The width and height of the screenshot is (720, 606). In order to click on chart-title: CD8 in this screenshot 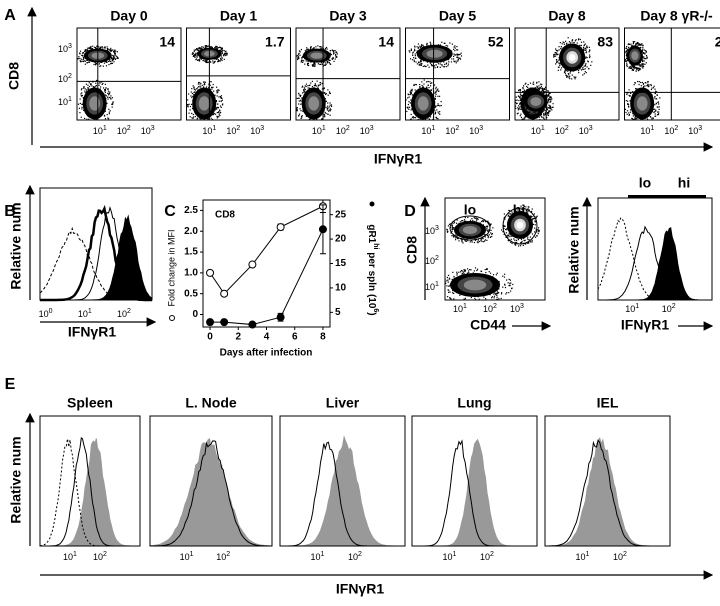, I will do `click(225, 215)`.